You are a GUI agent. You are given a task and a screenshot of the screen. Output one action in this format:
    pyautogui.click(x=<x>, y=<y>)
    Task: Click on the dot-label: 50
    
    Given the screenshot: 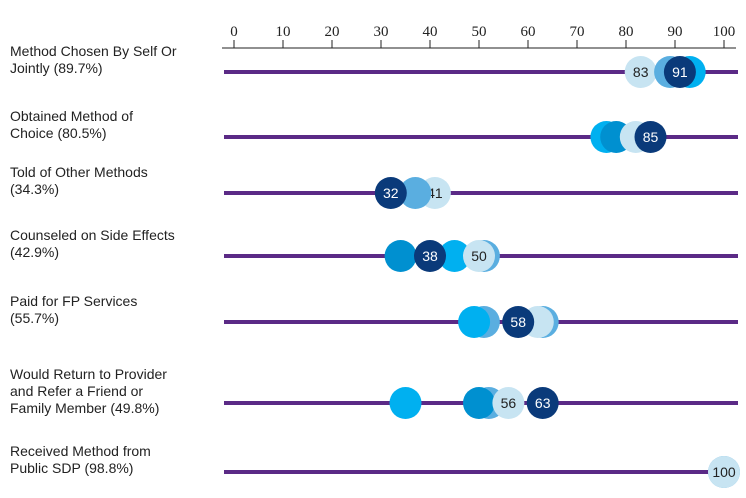 What is the action you would take?
    pyautogui.click(x=479, y=256)
    